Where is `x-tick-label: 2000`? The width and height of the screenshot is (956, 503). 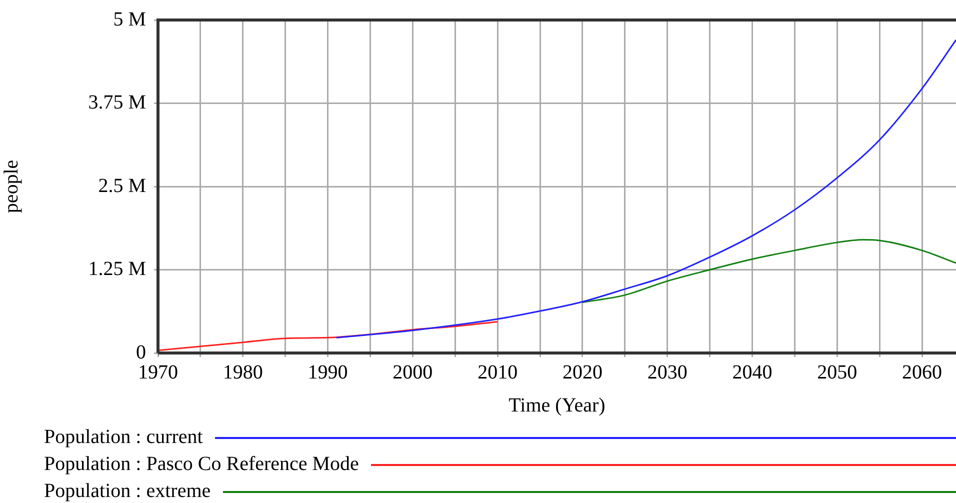 x-tick-label: 2000 is located at coordinates (412, 372).